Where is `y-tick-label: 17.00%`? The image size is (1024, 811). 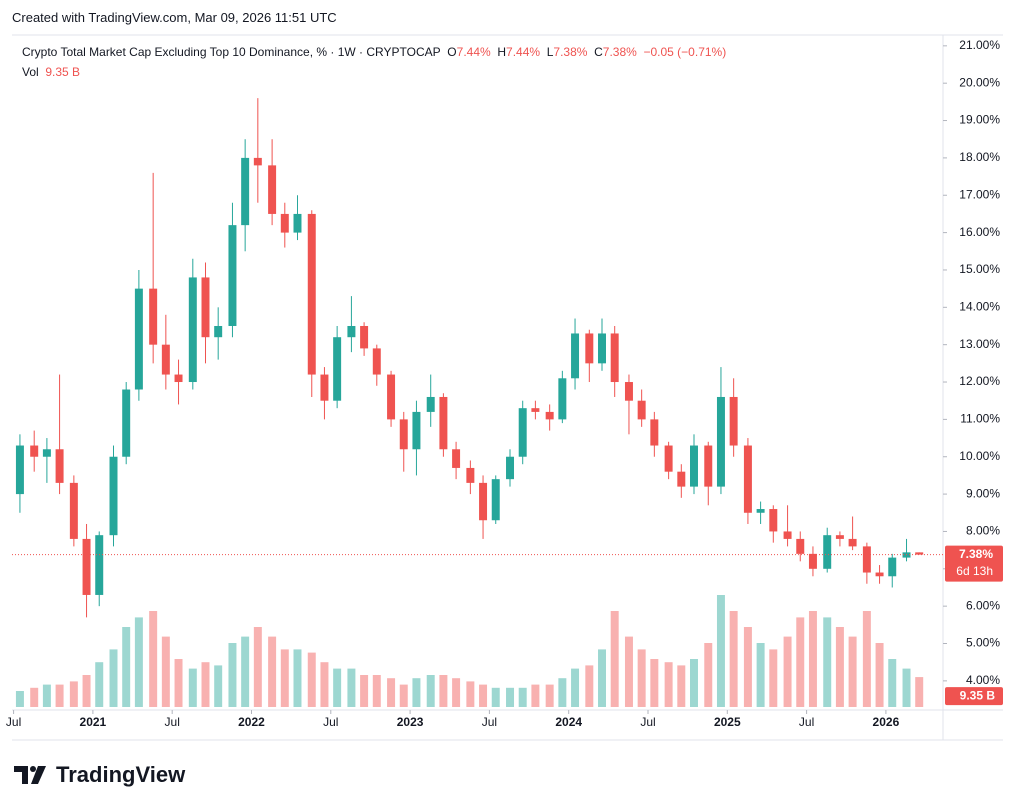
y-tick-label: 17.00% is located at coordinates (979, 194).